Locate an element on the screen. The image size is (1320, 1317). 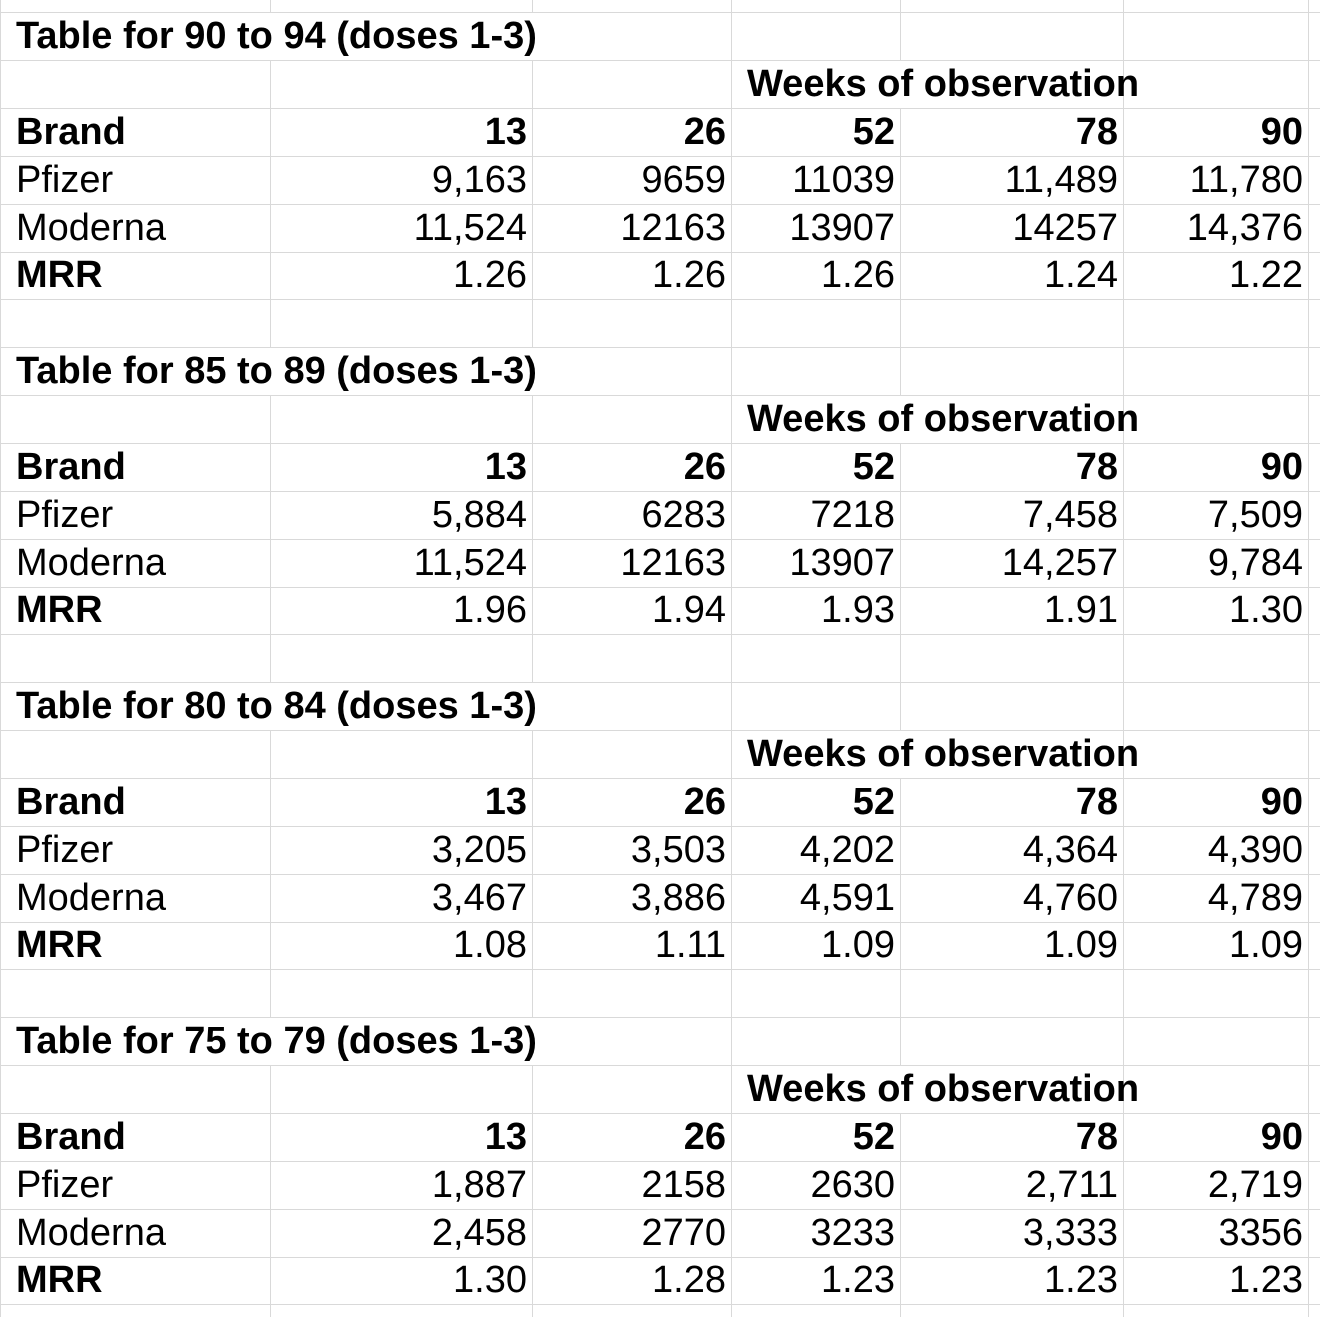
value-cell: 3,333 is located at coordinates (1012, 1234).